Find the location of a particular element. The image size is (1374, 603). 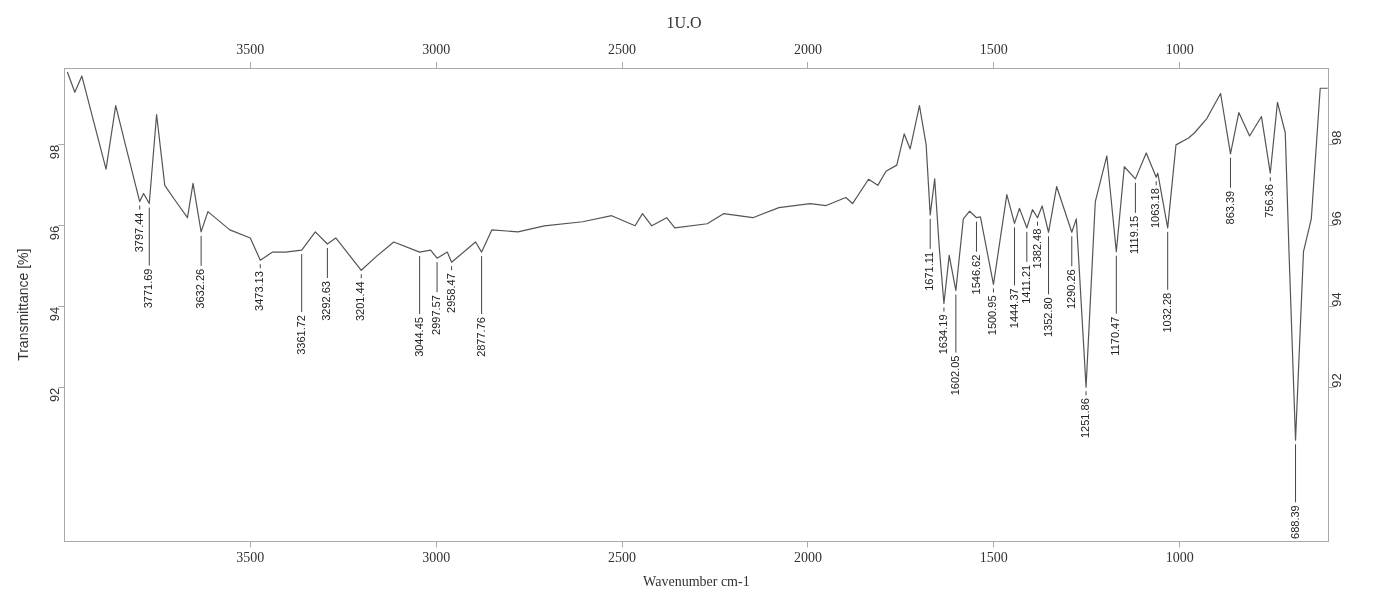

annotation: 3632.26 is located at coordinates (200, 288).